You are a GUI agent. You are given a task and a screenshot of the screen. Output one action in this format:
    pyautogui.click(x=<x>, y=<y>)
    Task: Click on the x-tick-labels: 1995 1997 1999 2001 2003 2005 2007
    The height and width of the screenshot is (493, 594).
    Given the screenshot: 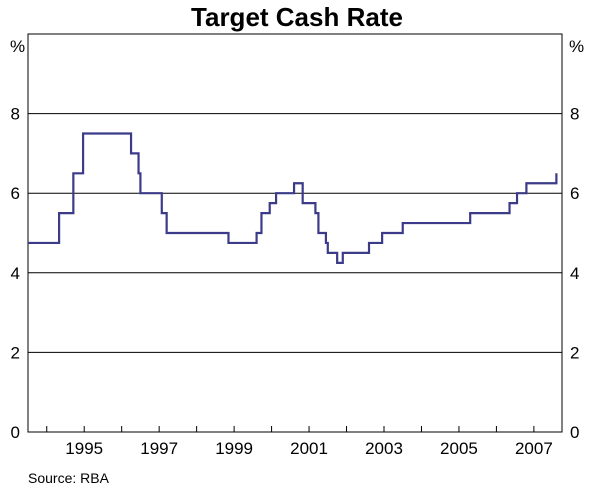 What is the action you would take?
    pyautogui.click(x=309, y=448)
    